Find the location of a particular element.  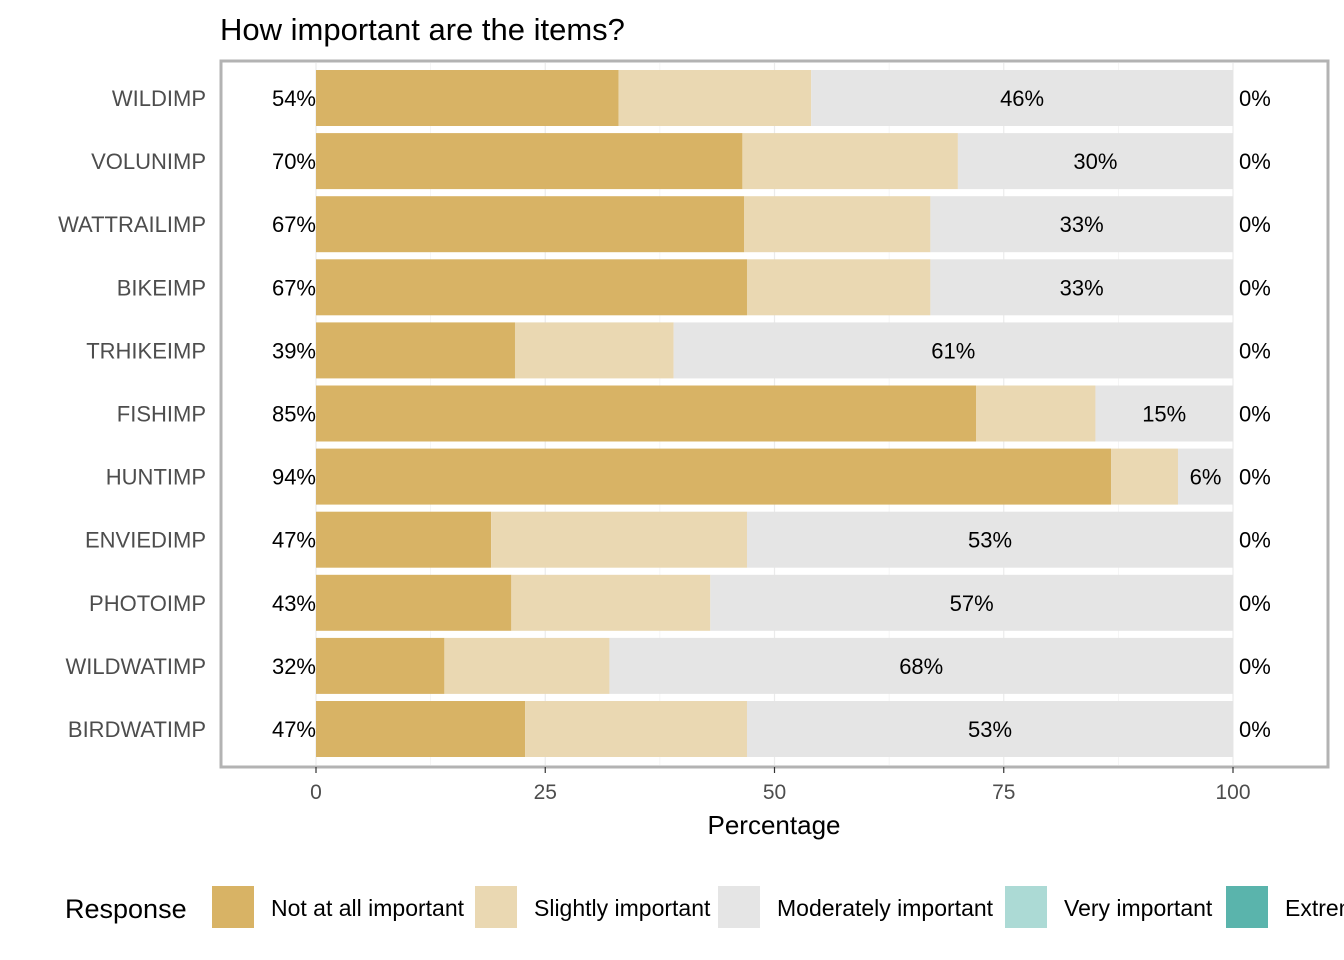

left-percent-label: 43% is located at coordinates (294, 603).